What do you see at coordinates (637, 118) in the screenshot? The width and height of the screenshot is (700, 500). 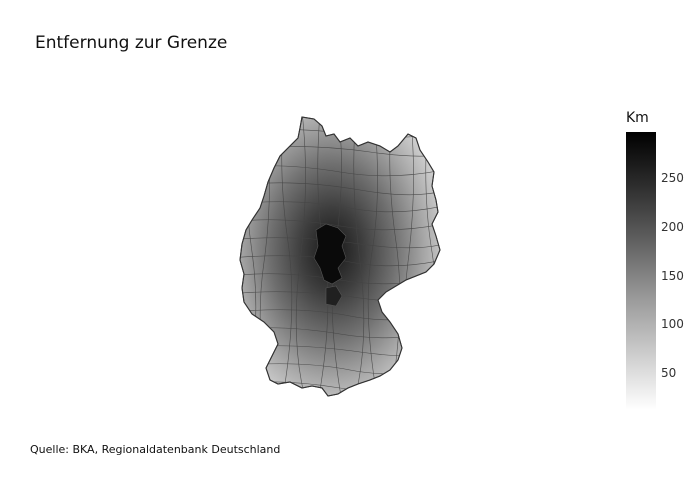 I see `colorbar-title: Km` at bounding box center [637, 118].